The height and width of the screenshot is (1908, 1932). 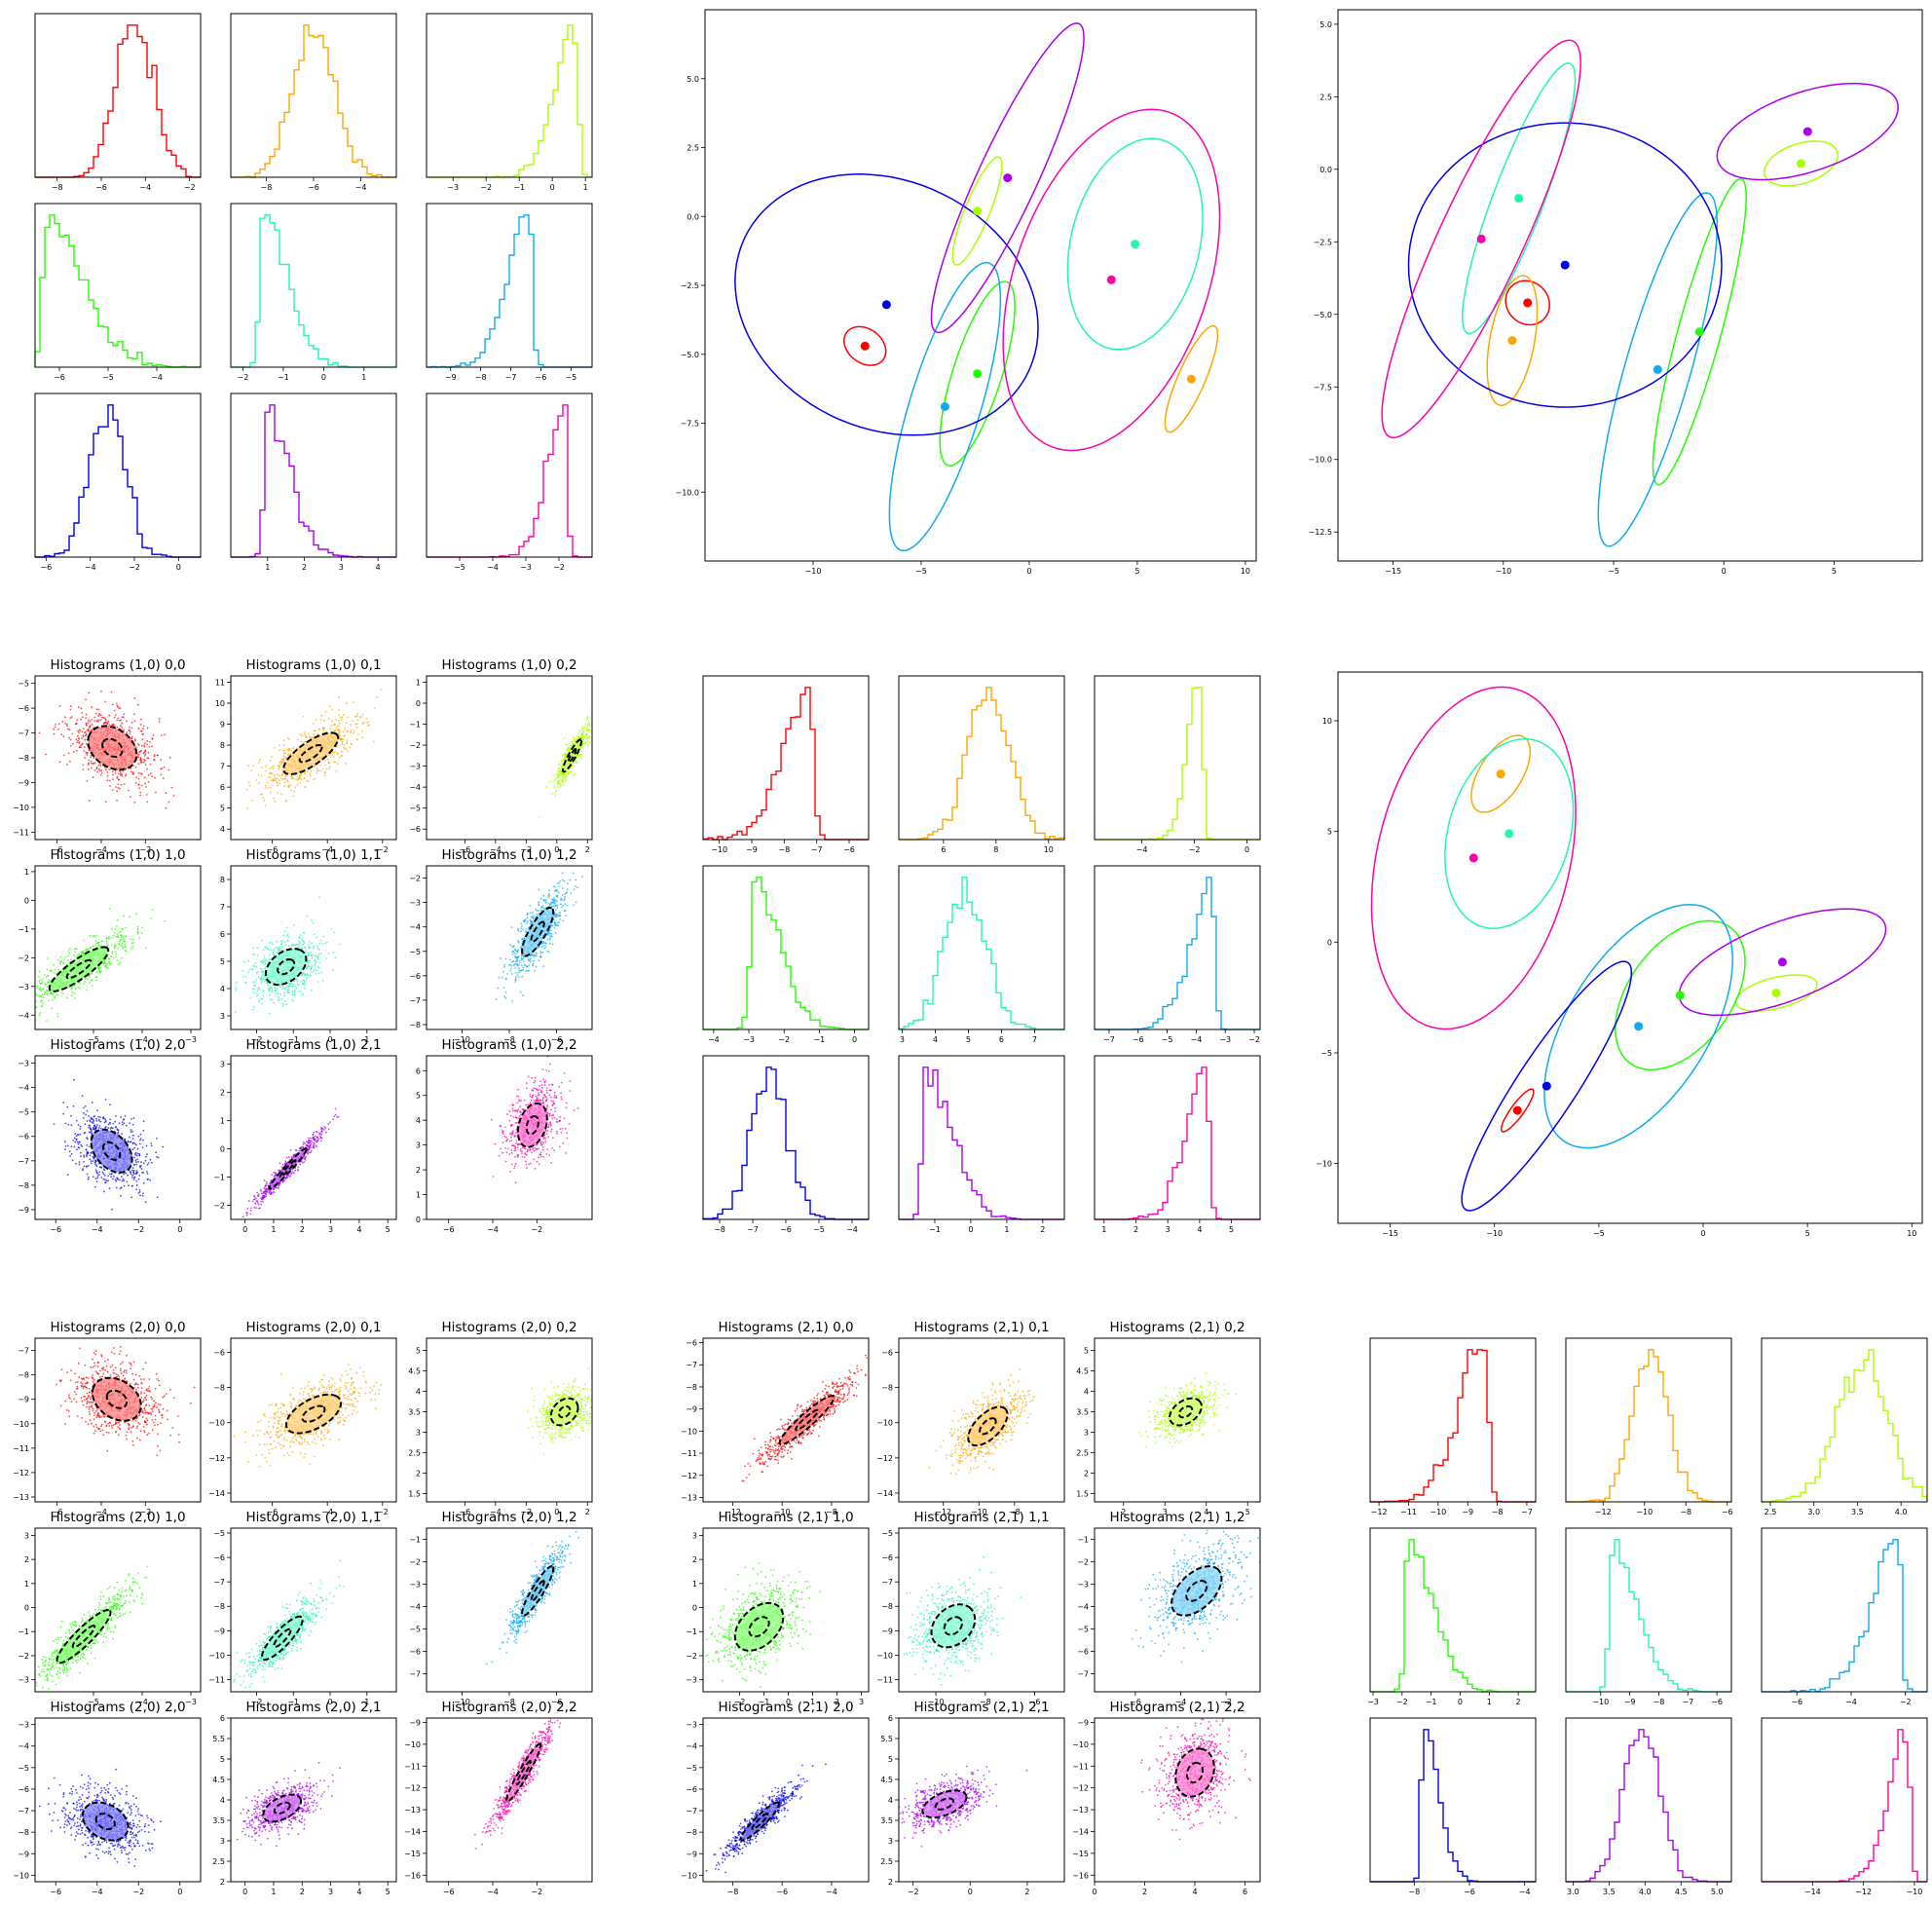 I want to click on x-tick-label: 3, so click(x=1168, y=1229).